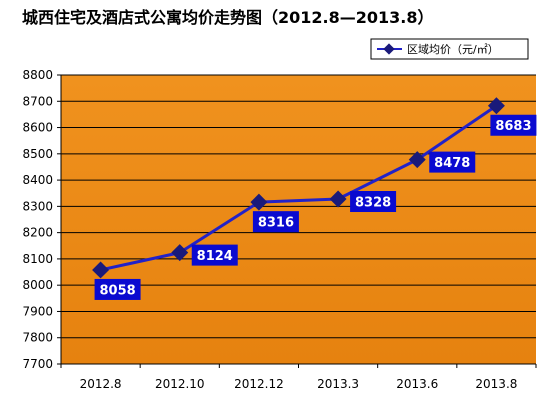 This screenshot has height=400, width=545. I want to click on data-label: 8328, so click(373, 202).